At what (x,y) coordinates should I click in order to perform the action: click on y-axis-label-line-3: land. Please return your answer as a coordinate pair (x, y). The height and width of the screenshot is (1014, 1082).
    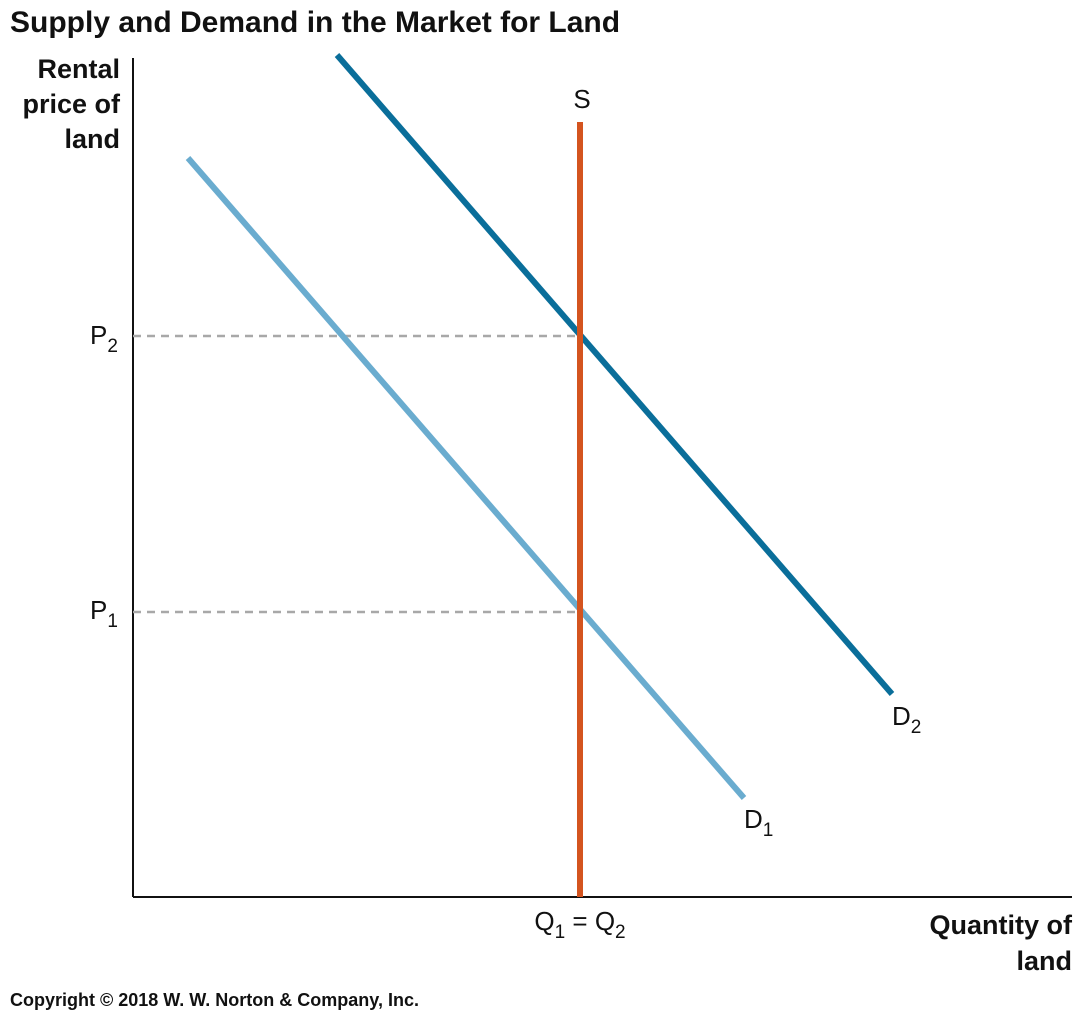
    Looking at the image, I should click on (92, 139).